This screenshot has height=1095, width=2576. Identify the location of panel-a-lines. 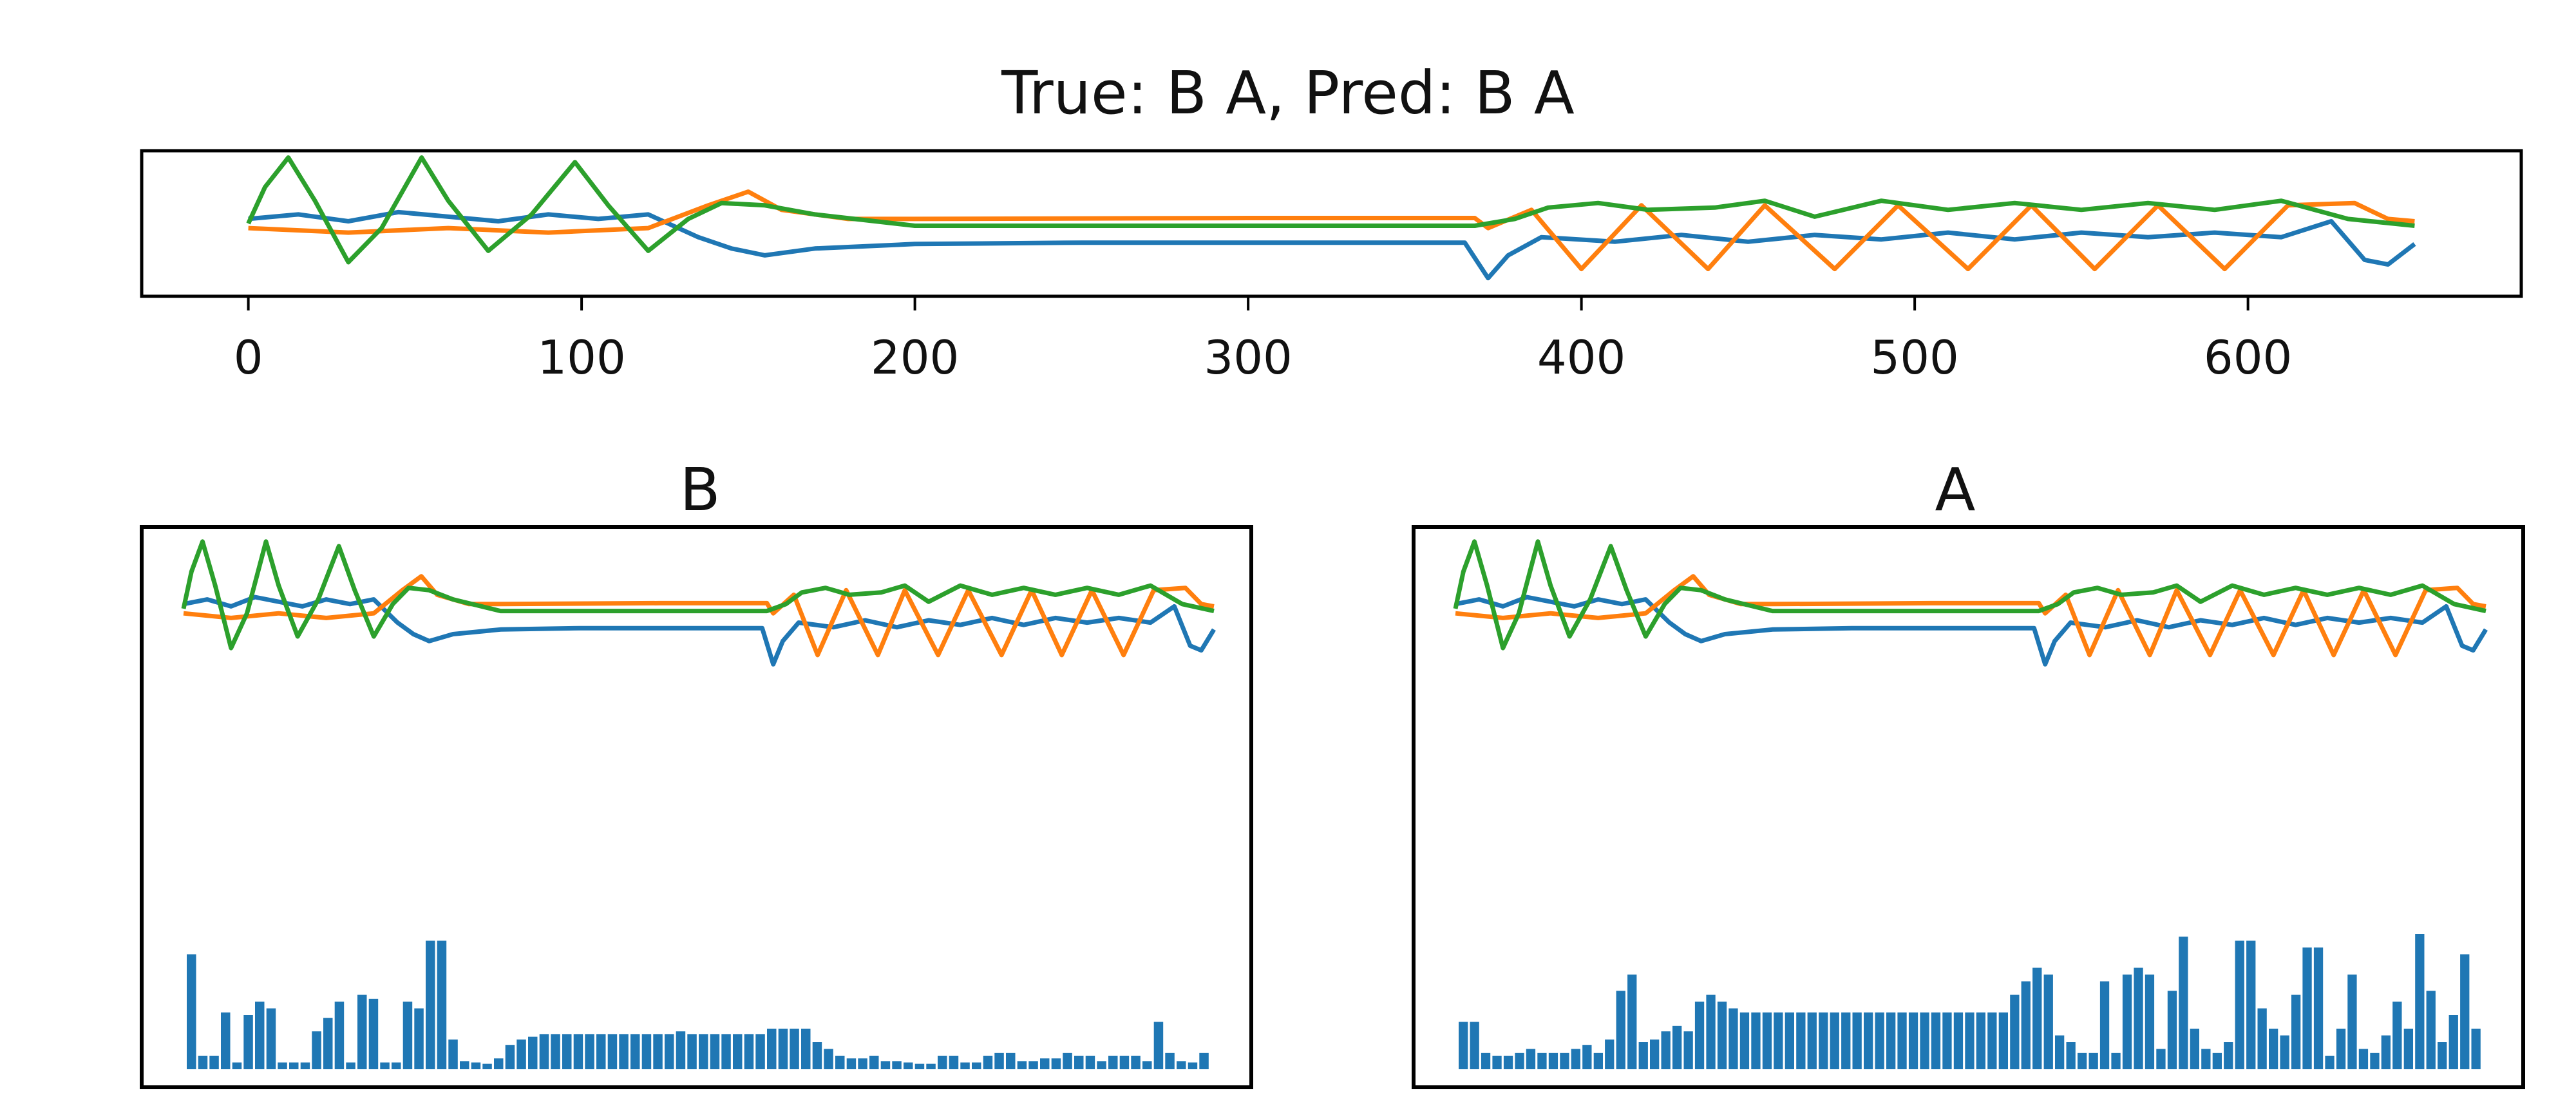
(1971, 603).